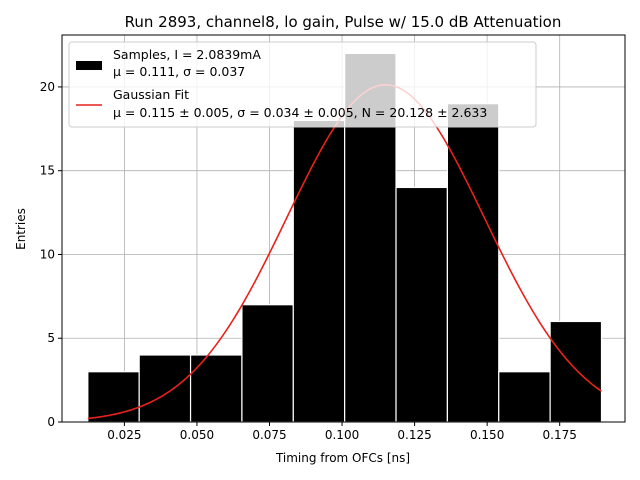 This screenshot has width=640, height=480. What do you see at coordinates (47, 254) in the screenshot?
I see `y-tick-label: 10` at bounding box center [47, 254].